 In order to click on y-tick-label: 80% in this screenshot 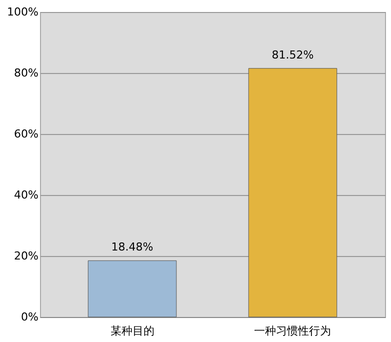, I will do `click(26, 73)`.